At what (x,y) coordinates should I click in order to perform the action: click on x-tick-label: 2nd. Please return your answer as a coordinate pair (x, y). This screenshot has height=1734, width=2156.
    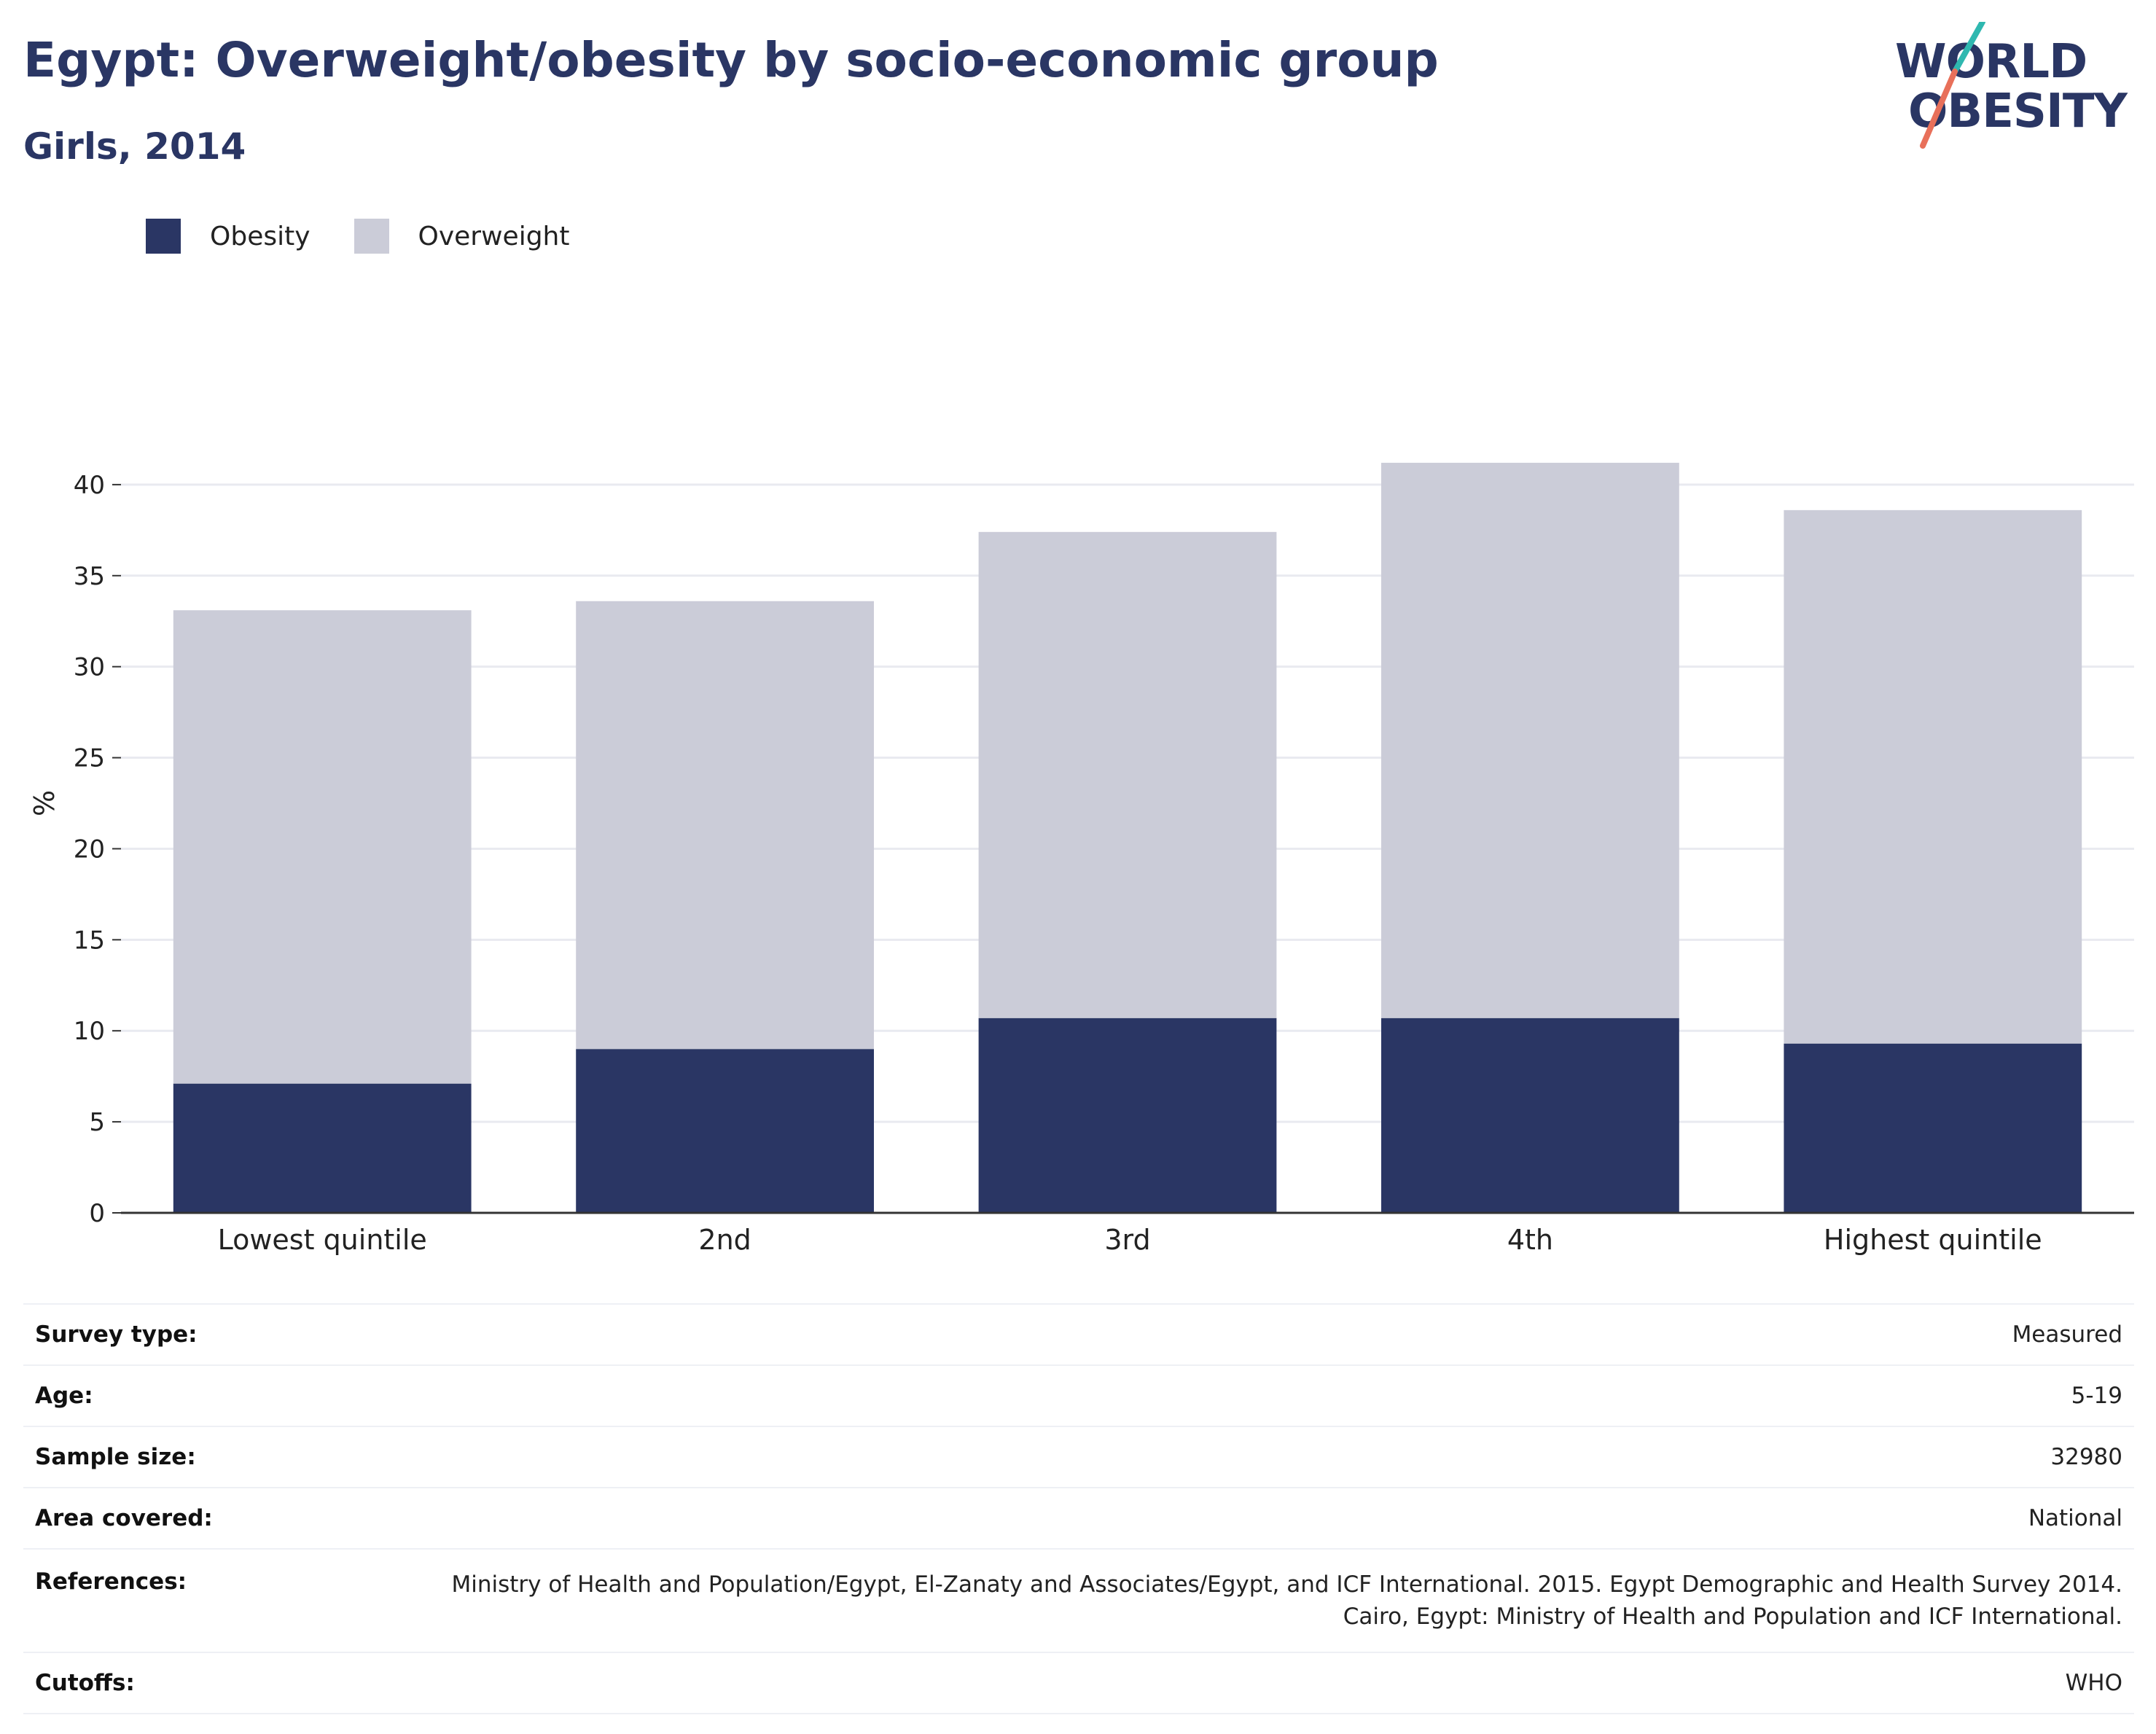
    Looking at the image, I should click on (724, 1240).